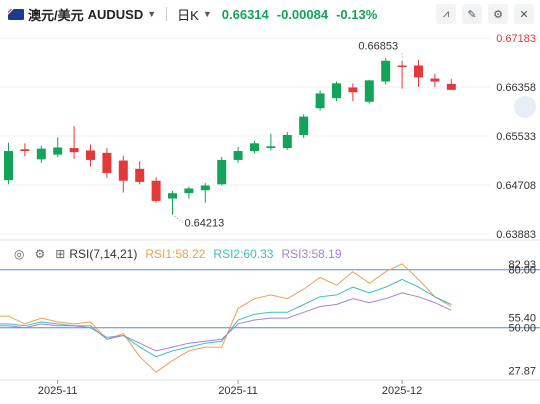 This screenshot has height=404, width=540. Describe the element at coordinates (516, 235) in the screenshot. I see `price-tick-label: 0.63883` at that location.